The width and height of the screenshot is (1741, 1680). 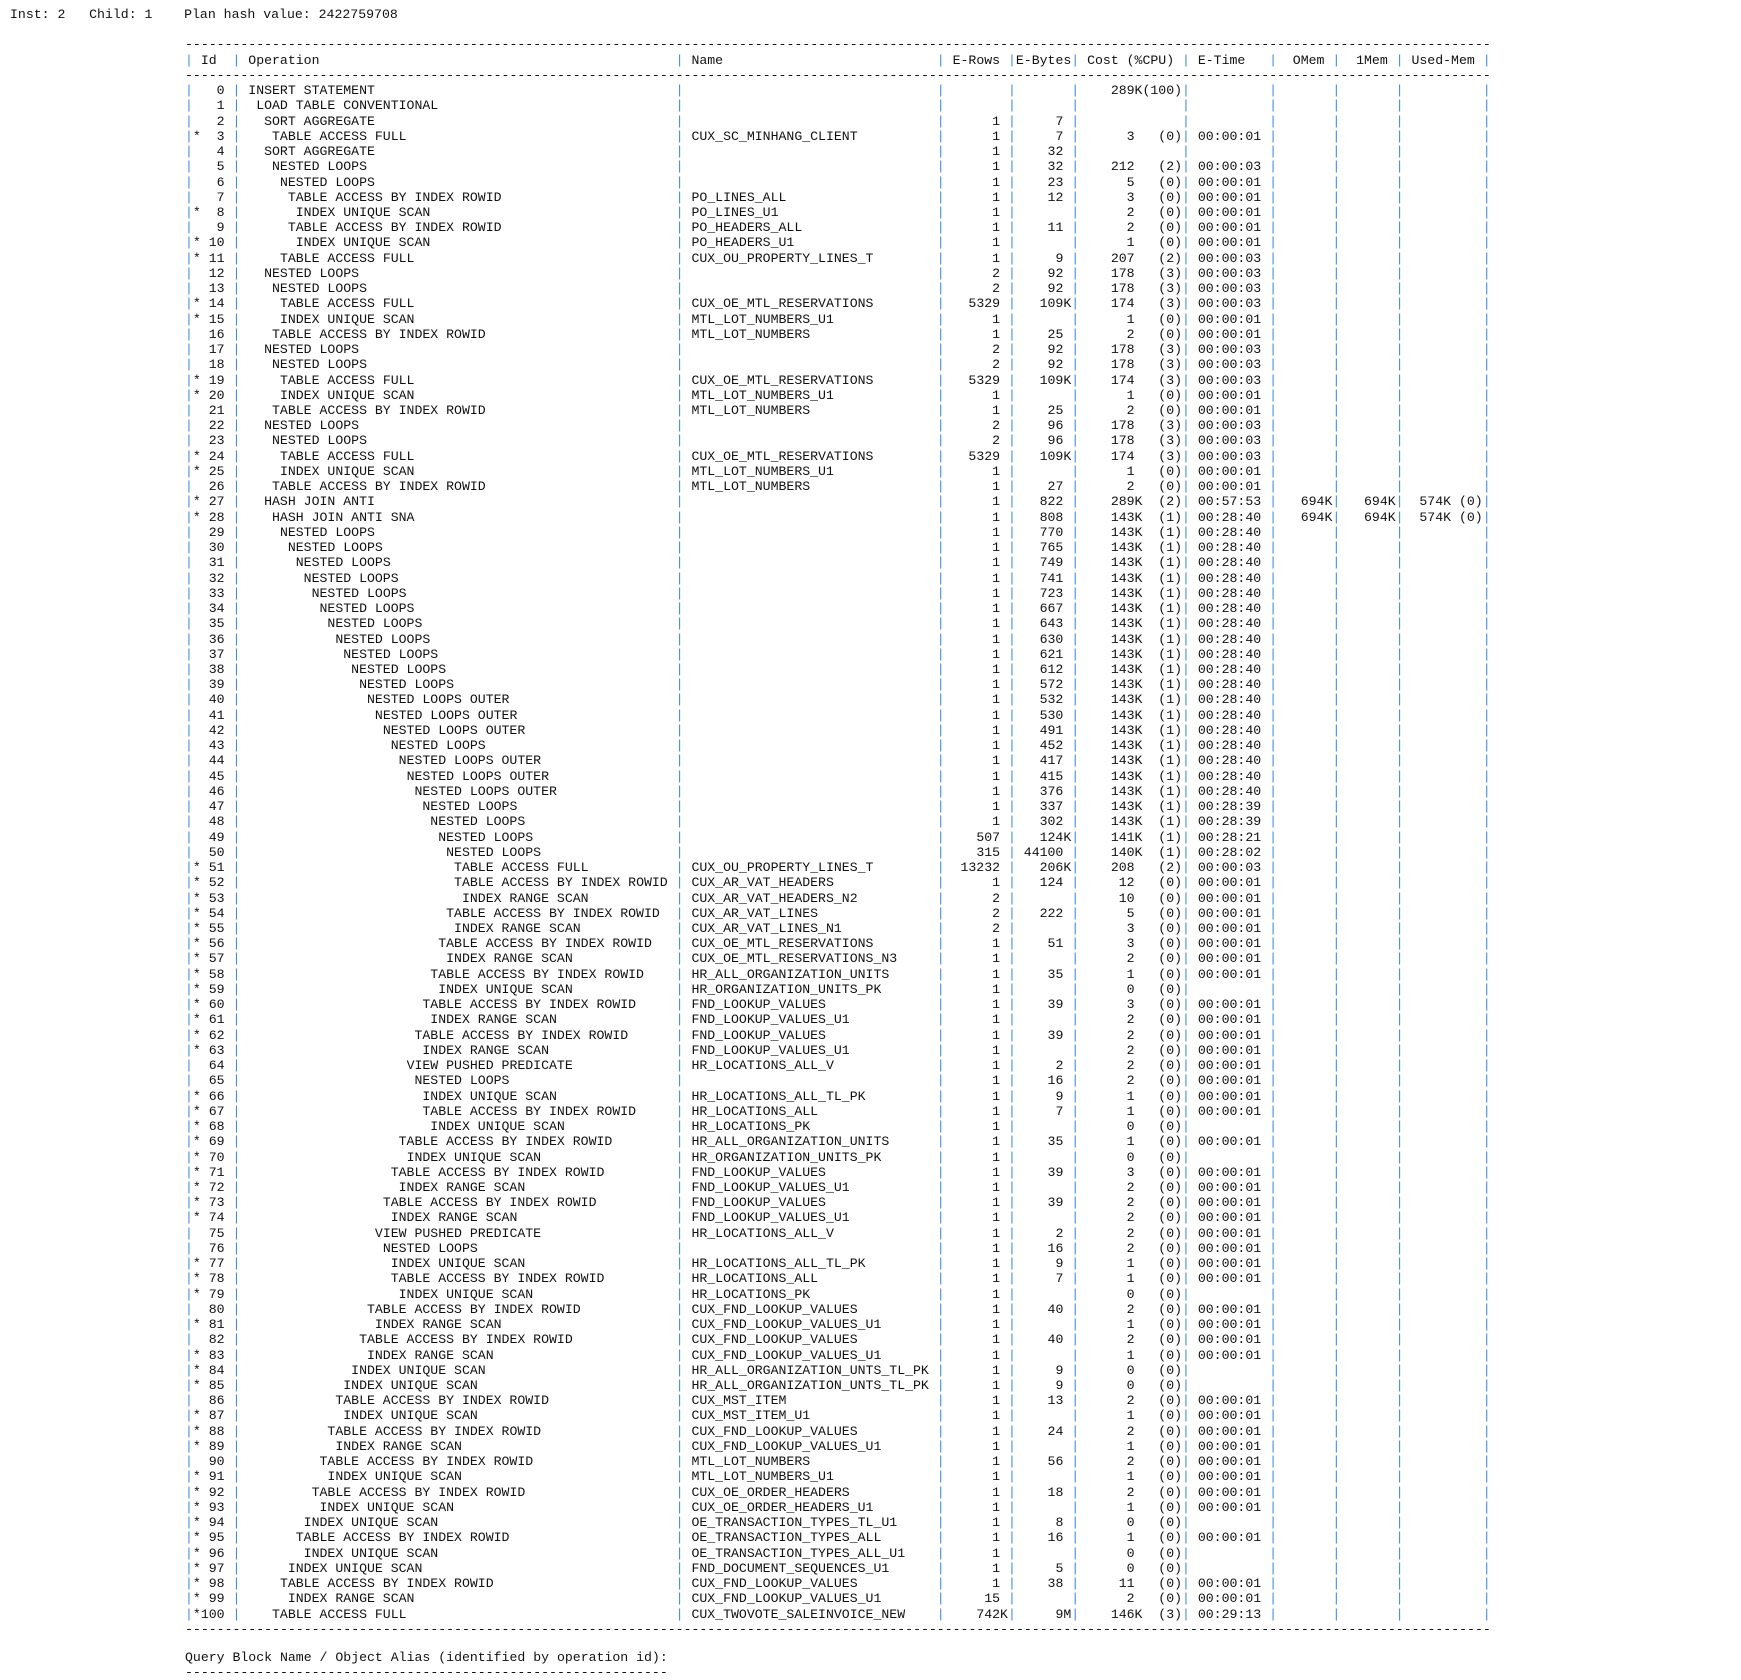 What do you see at coordinates (1170, 624) in the screenshot?
I see `cpu-percent: (1)` at bounding box center [1170, 624].